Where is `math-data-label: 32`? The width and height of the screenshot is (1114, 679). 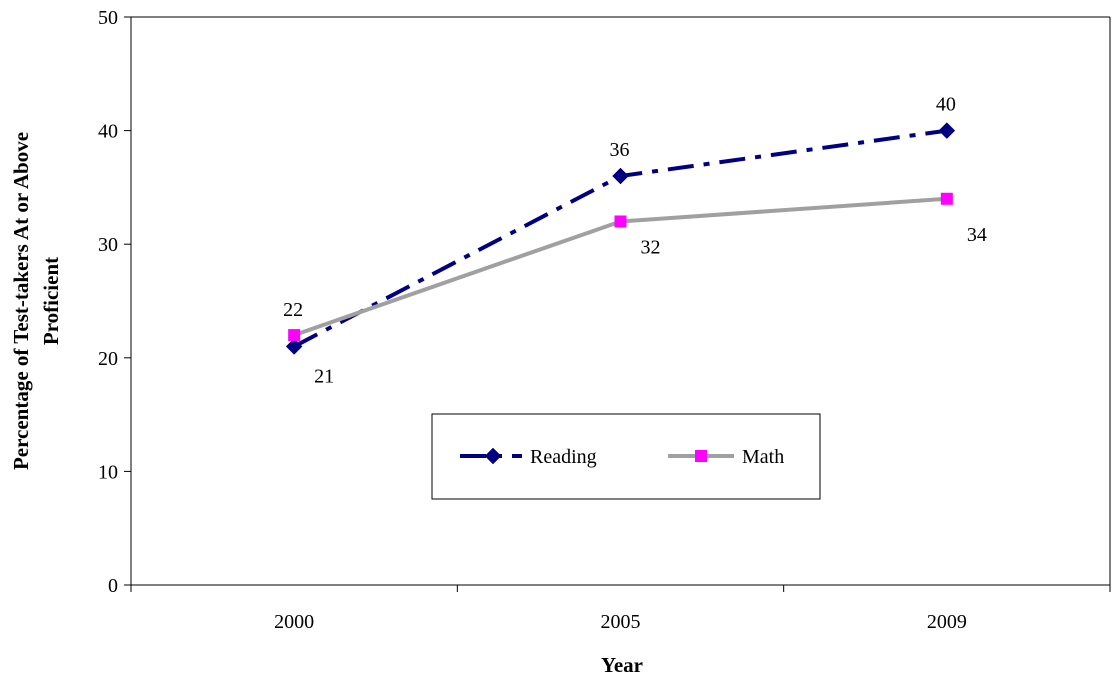
math-data-label: 32 is located at coordinates (651, 247).